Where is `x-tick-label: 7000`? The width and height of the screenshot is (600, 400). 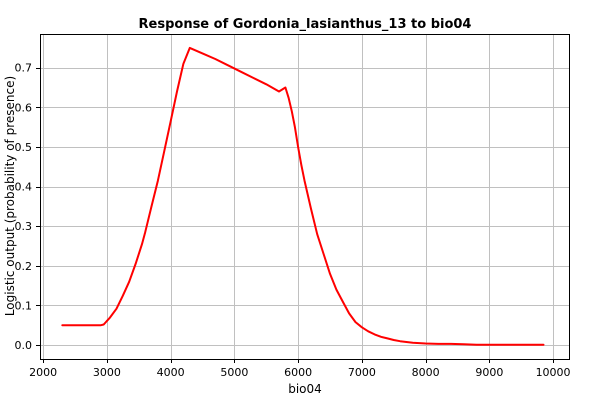 x-tick-label: 7000 is located at coordinates (362, 372).